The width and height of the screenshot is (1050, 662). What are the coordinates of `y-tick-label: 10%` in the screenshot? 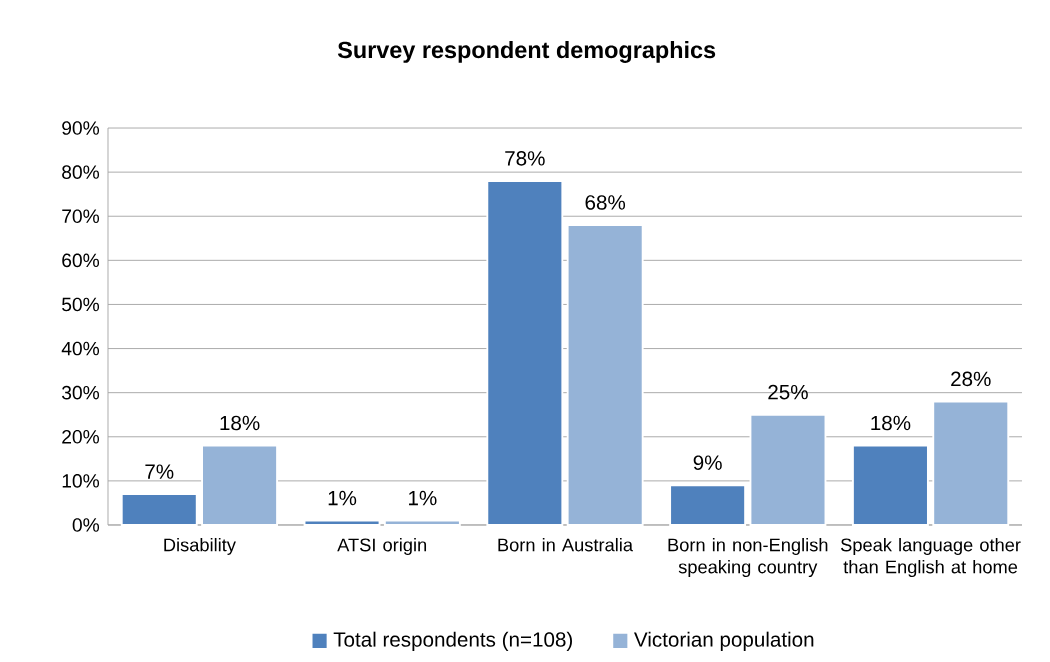 It's located at (81, 481).